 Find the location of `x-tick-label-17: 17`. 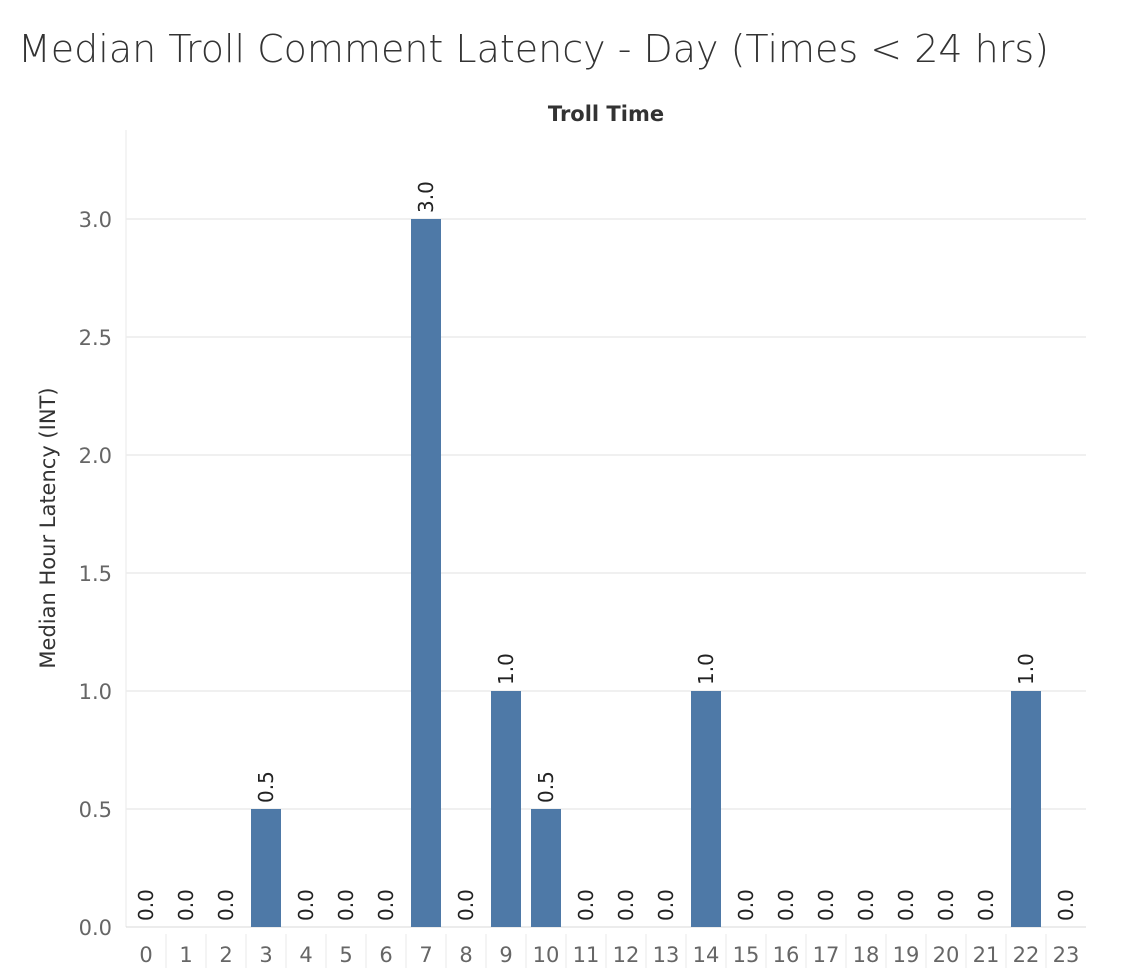

x-tick-label-17: 17 is located at coordinates (826, 955).